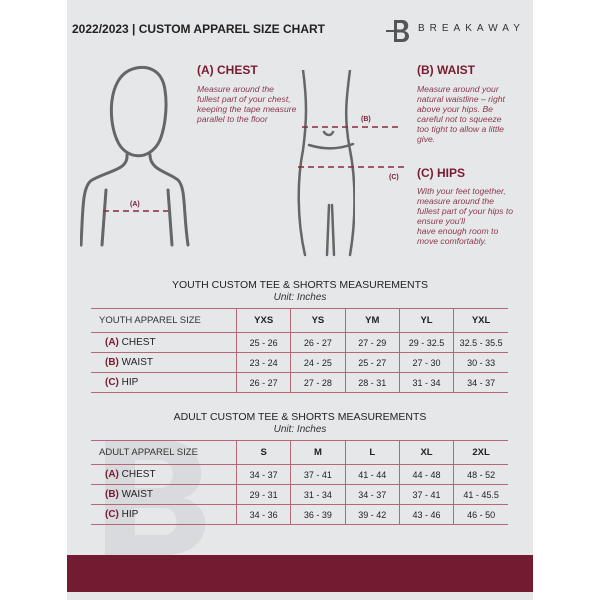 The image size is (600, 600). I want to click on table-header-row: ADULT APPAREL SIZE S M L XL 2XL, so click(299, 452).